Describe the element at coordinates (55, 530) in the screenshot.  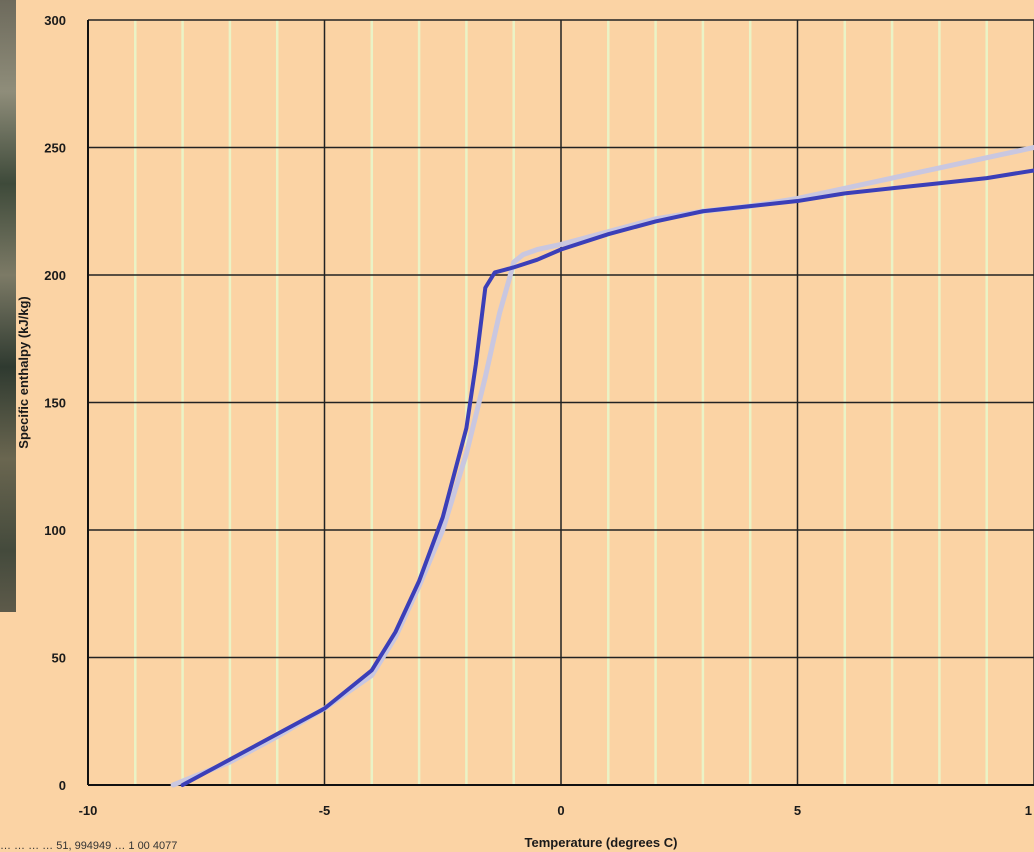
I see `y-tick-label: 100` at that location.